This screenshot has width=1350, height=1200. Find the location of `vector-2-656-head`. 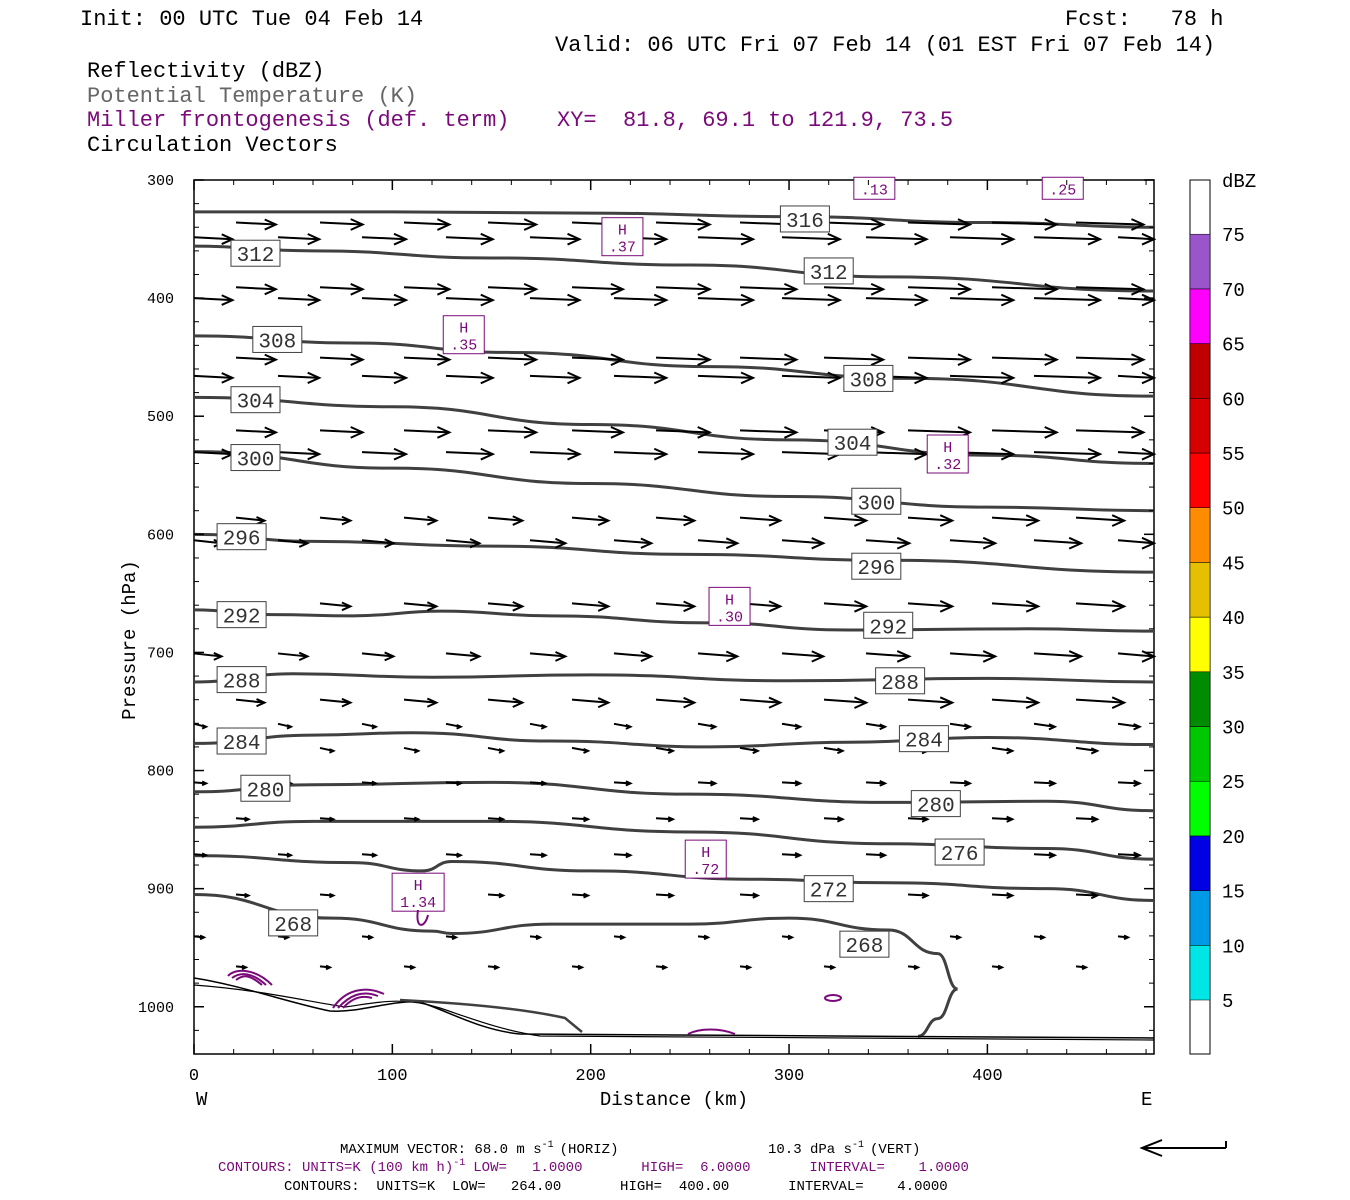

vector-2-656-head is located at coordinates (705, 289).